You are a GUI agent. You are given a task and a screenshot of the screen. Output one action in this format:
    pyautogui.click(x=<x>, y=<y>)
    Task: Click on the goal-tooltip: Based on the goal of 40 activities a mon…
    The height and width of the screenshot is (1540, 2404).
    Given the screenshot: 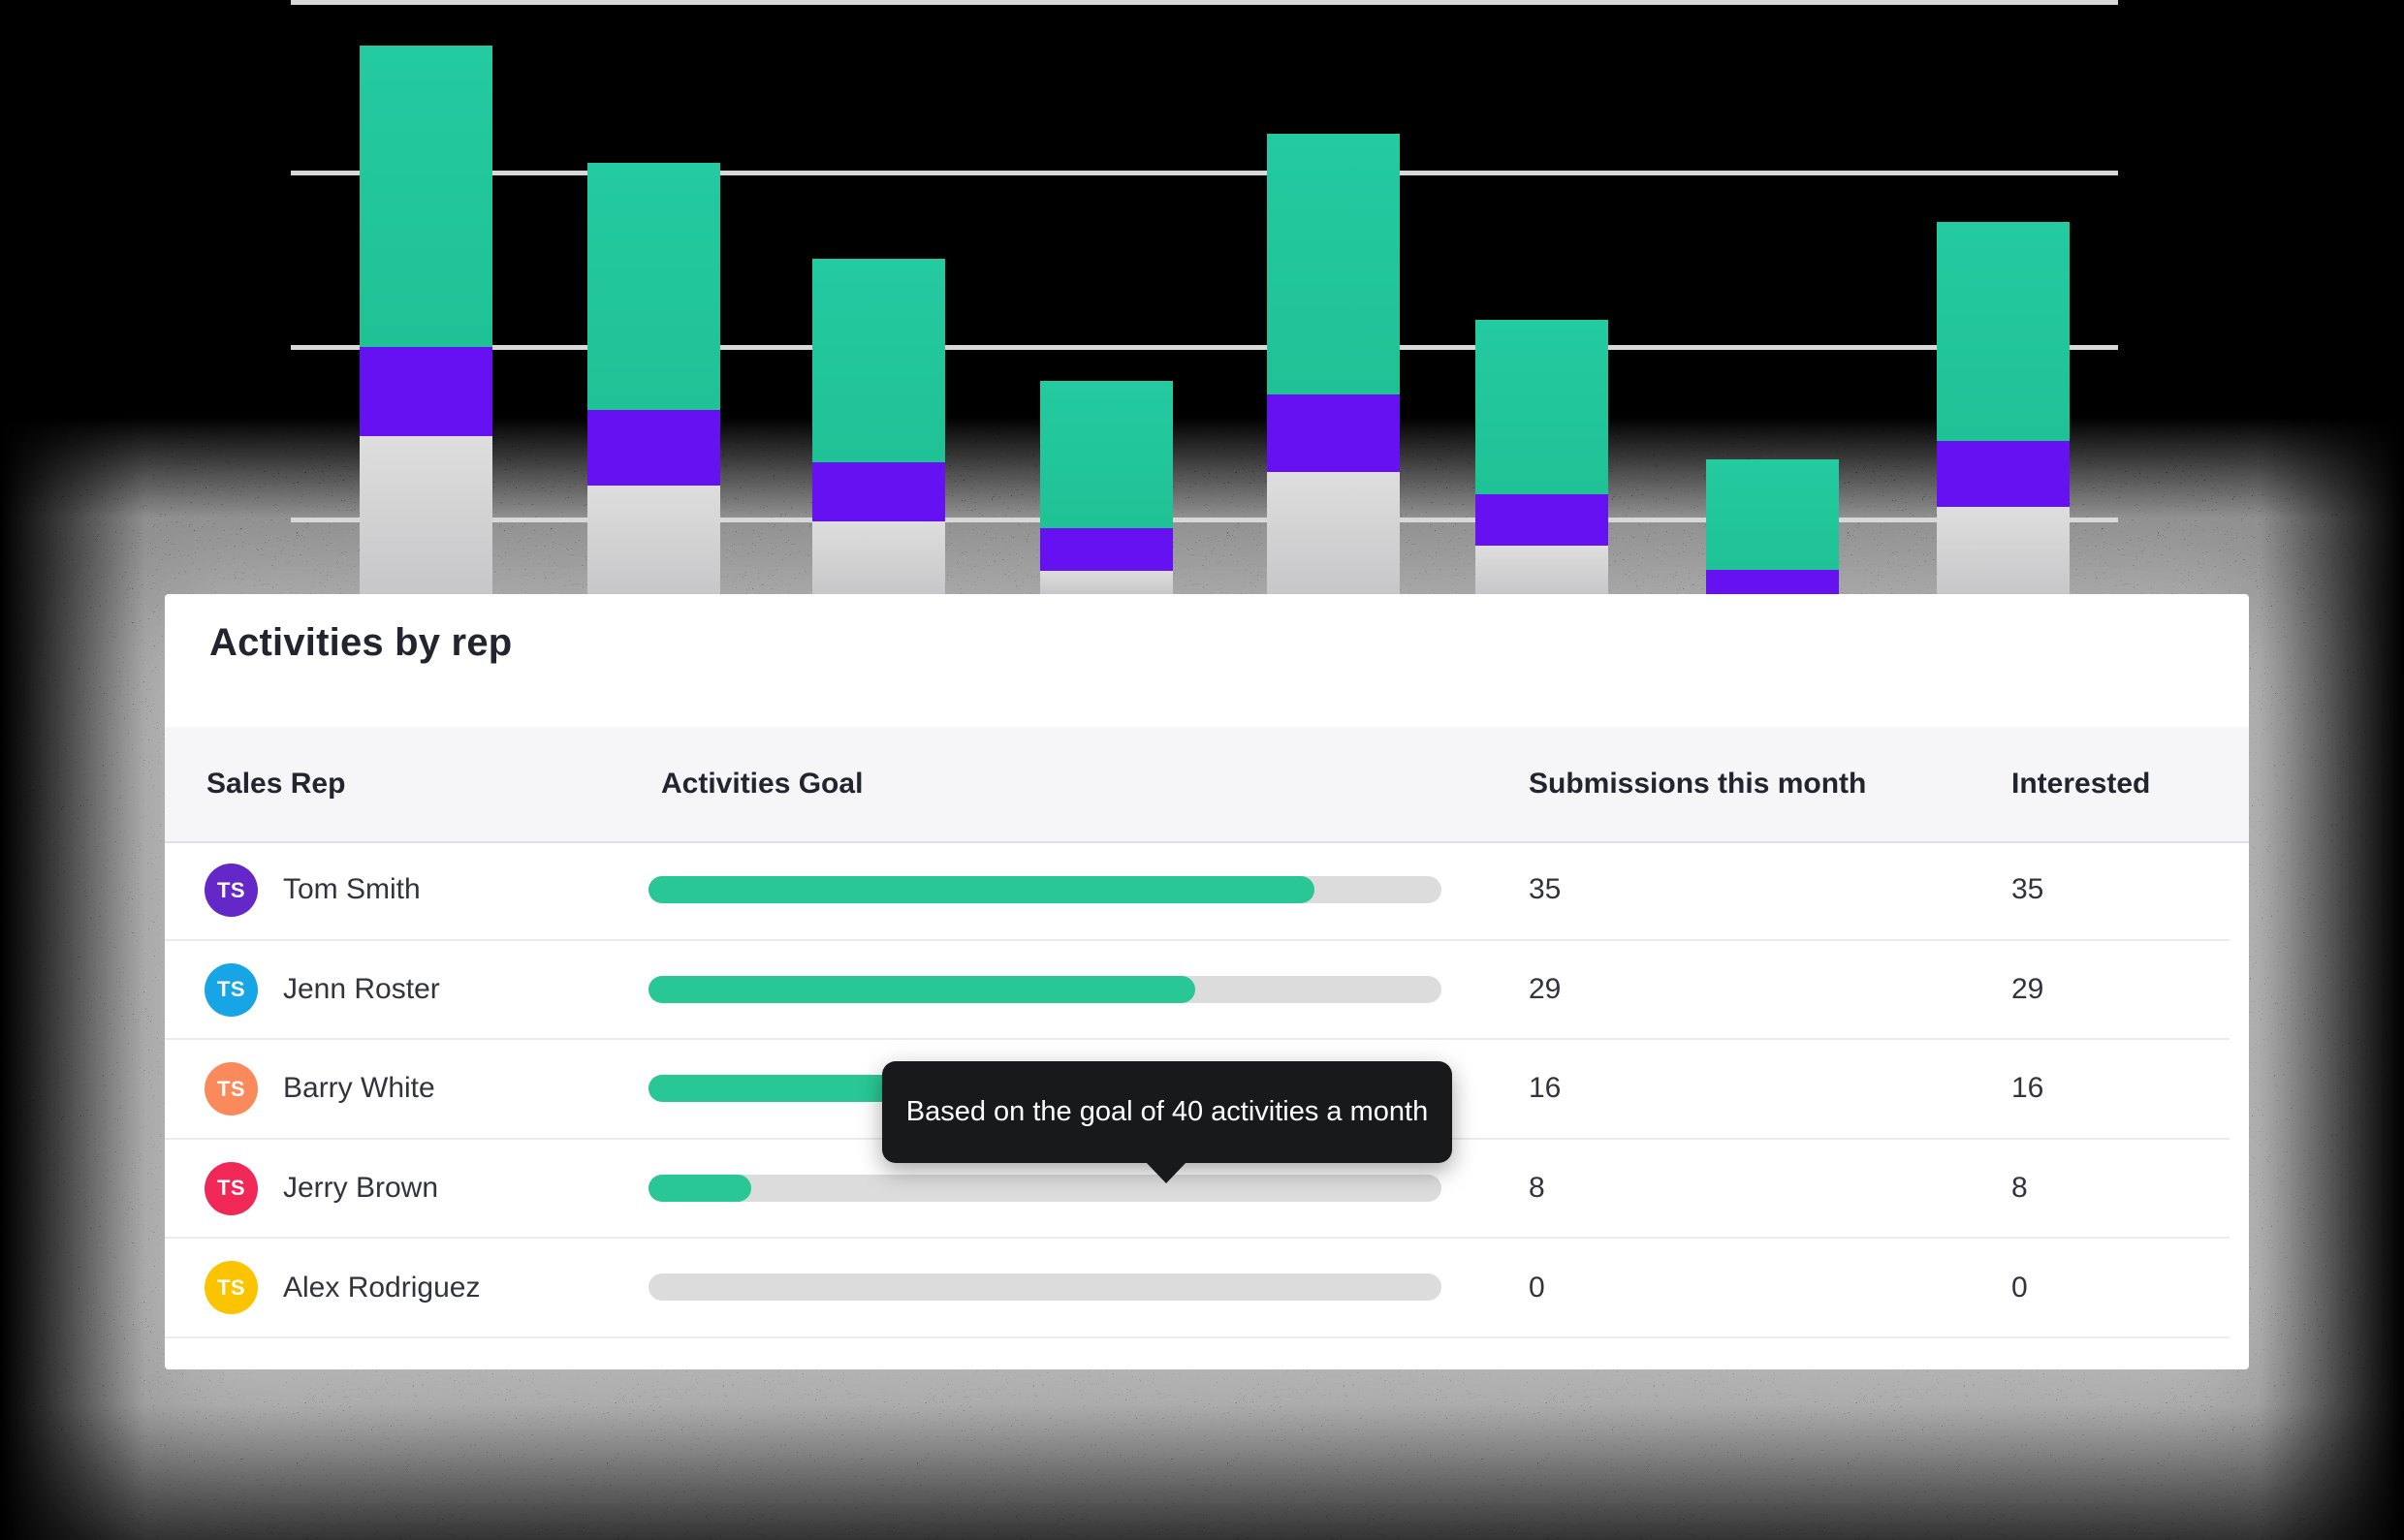 What is the action you would take?
    pyautogui.click(x=1167, y=1122)
    